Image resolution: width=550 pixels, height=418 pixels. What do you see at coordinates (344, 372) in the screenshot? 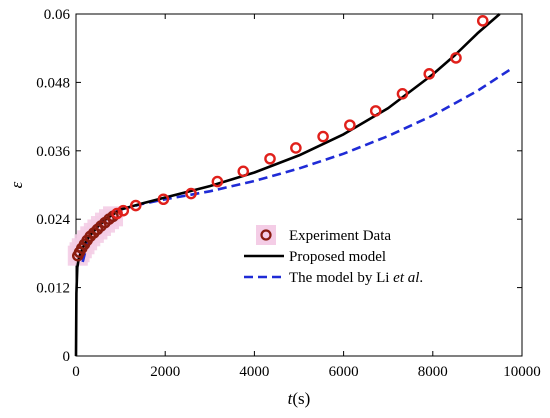
I see `x-tick-label: 6000` at bounding box center [344, 372].